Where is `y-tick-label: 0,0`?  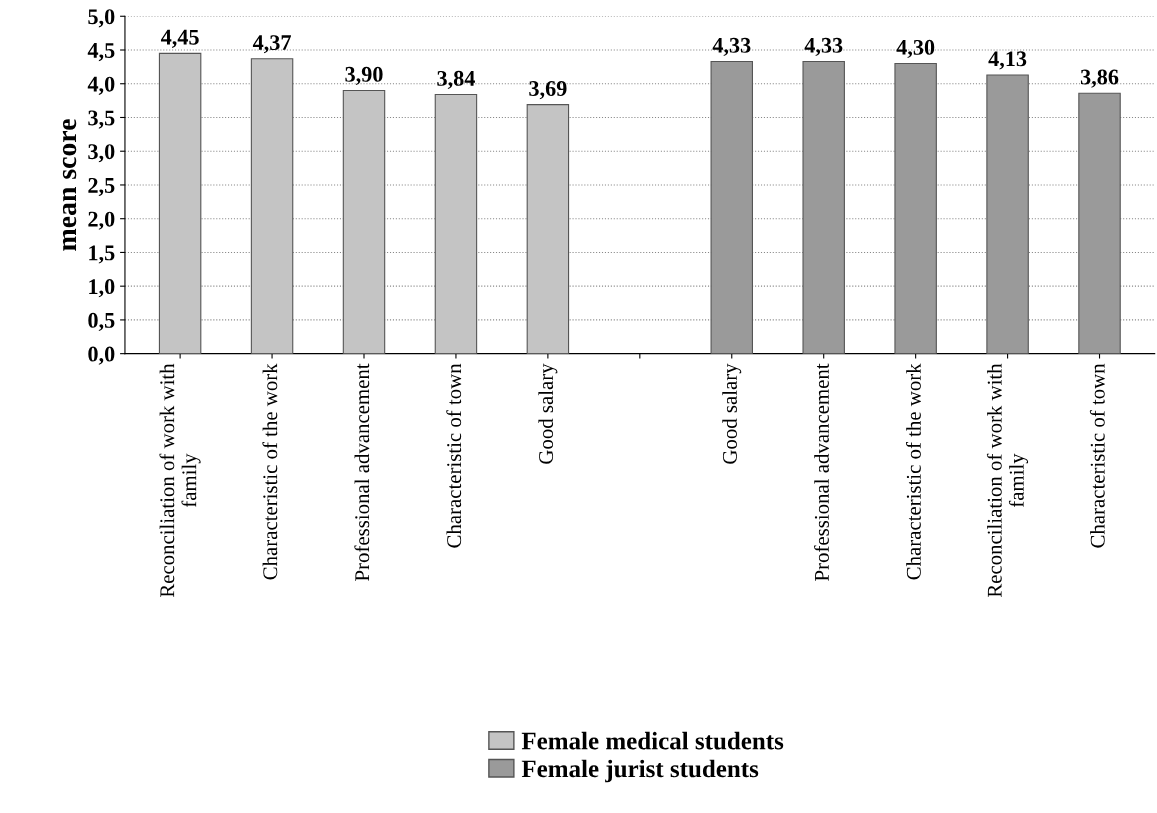
y-tick-label: 0,0 is located at coordinates (101, 355).